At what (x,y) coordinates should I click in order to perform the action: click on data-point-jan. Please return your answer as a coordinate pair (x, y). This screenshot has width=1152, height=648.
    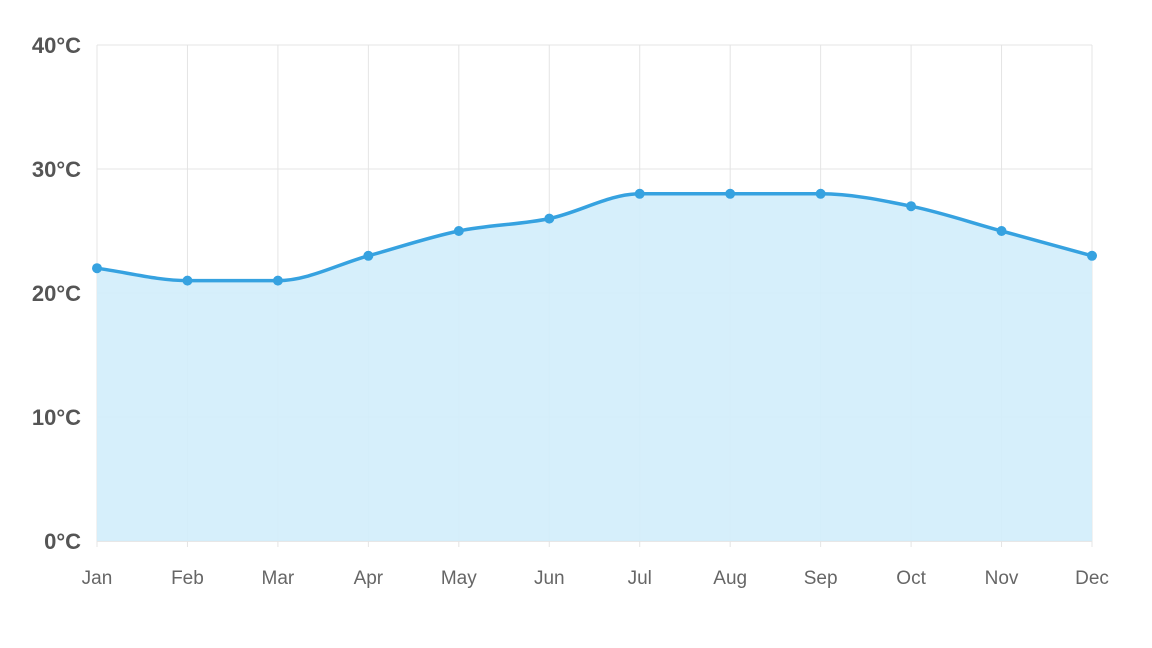
    Looking at the image, I should click on (97, 268).